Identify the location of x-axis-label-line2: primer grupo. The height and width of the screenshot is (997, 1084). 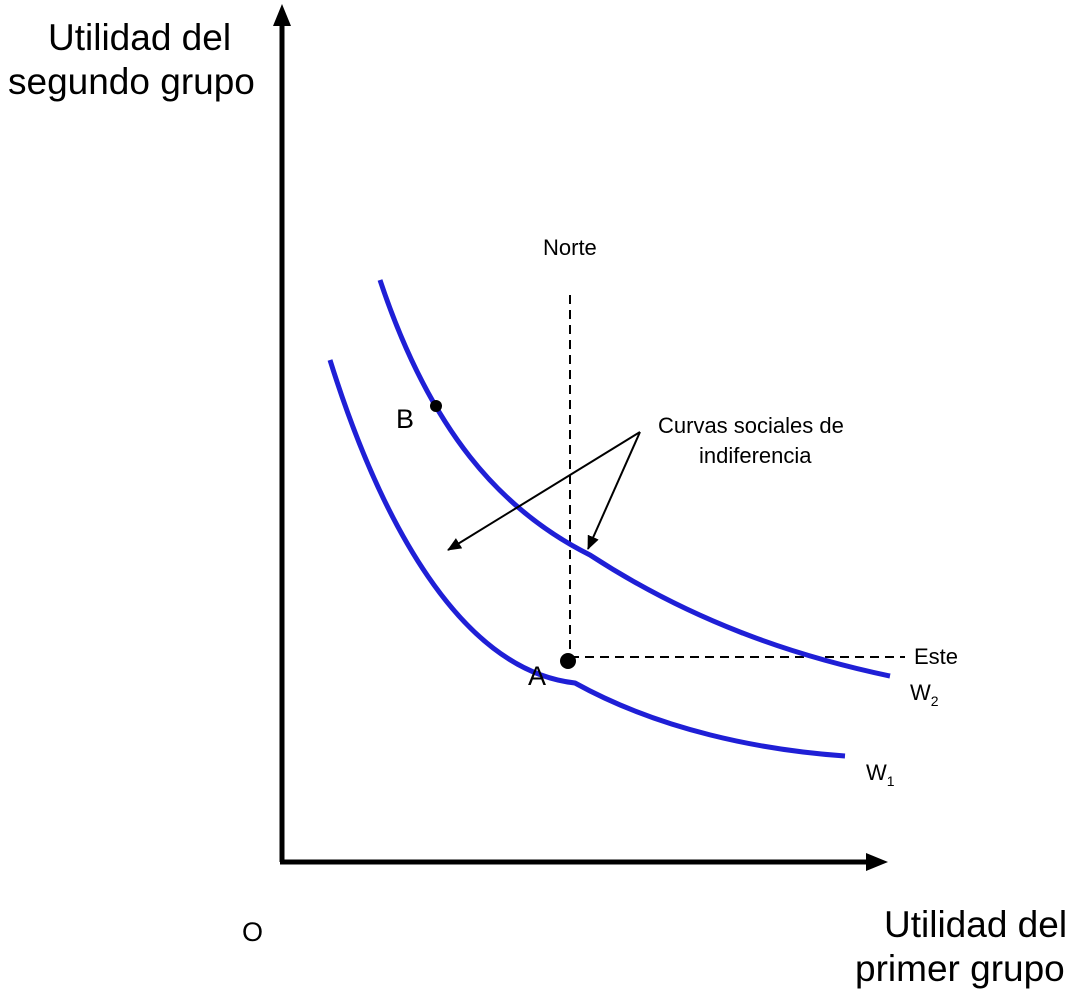
(960, 968).